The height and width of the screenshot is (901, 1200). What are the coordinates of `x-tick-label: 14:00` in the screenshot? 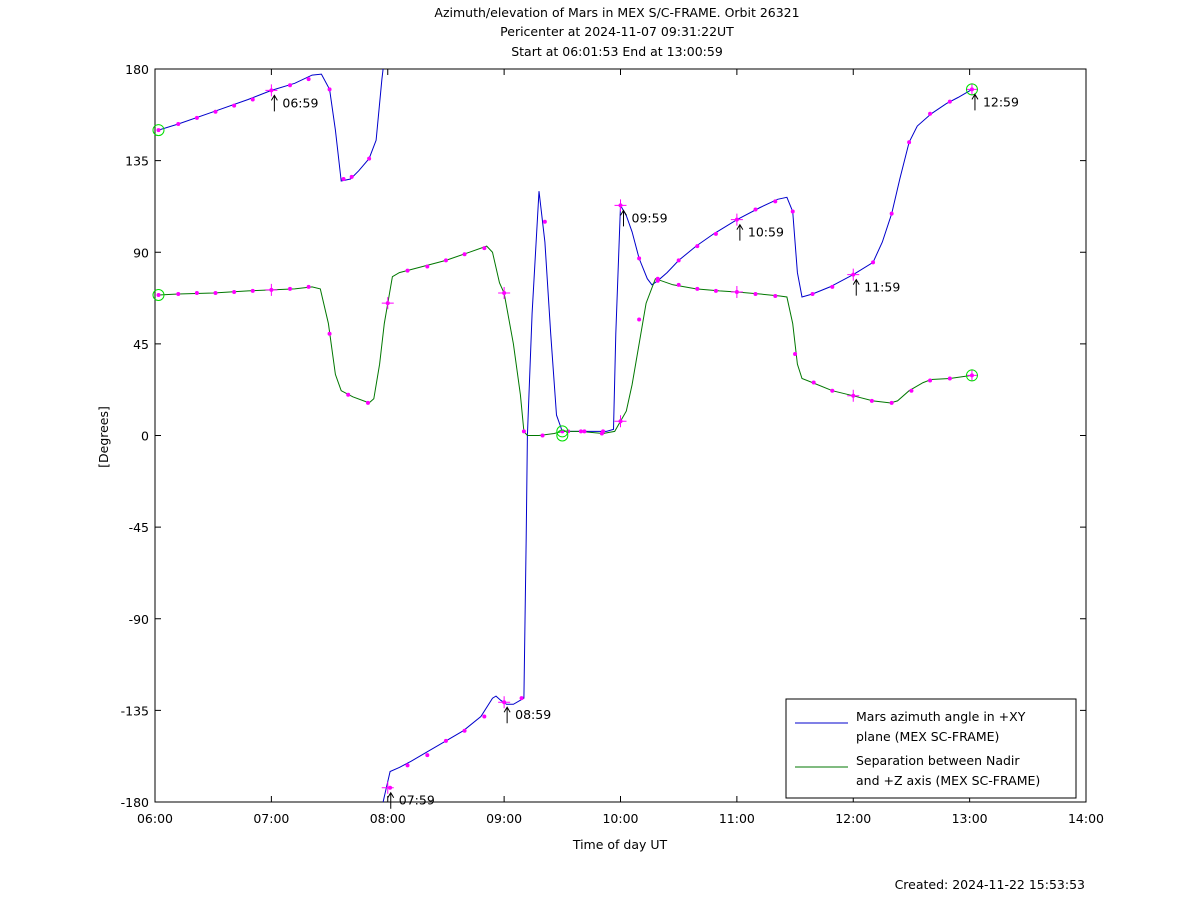 It's located at (1086, 818).